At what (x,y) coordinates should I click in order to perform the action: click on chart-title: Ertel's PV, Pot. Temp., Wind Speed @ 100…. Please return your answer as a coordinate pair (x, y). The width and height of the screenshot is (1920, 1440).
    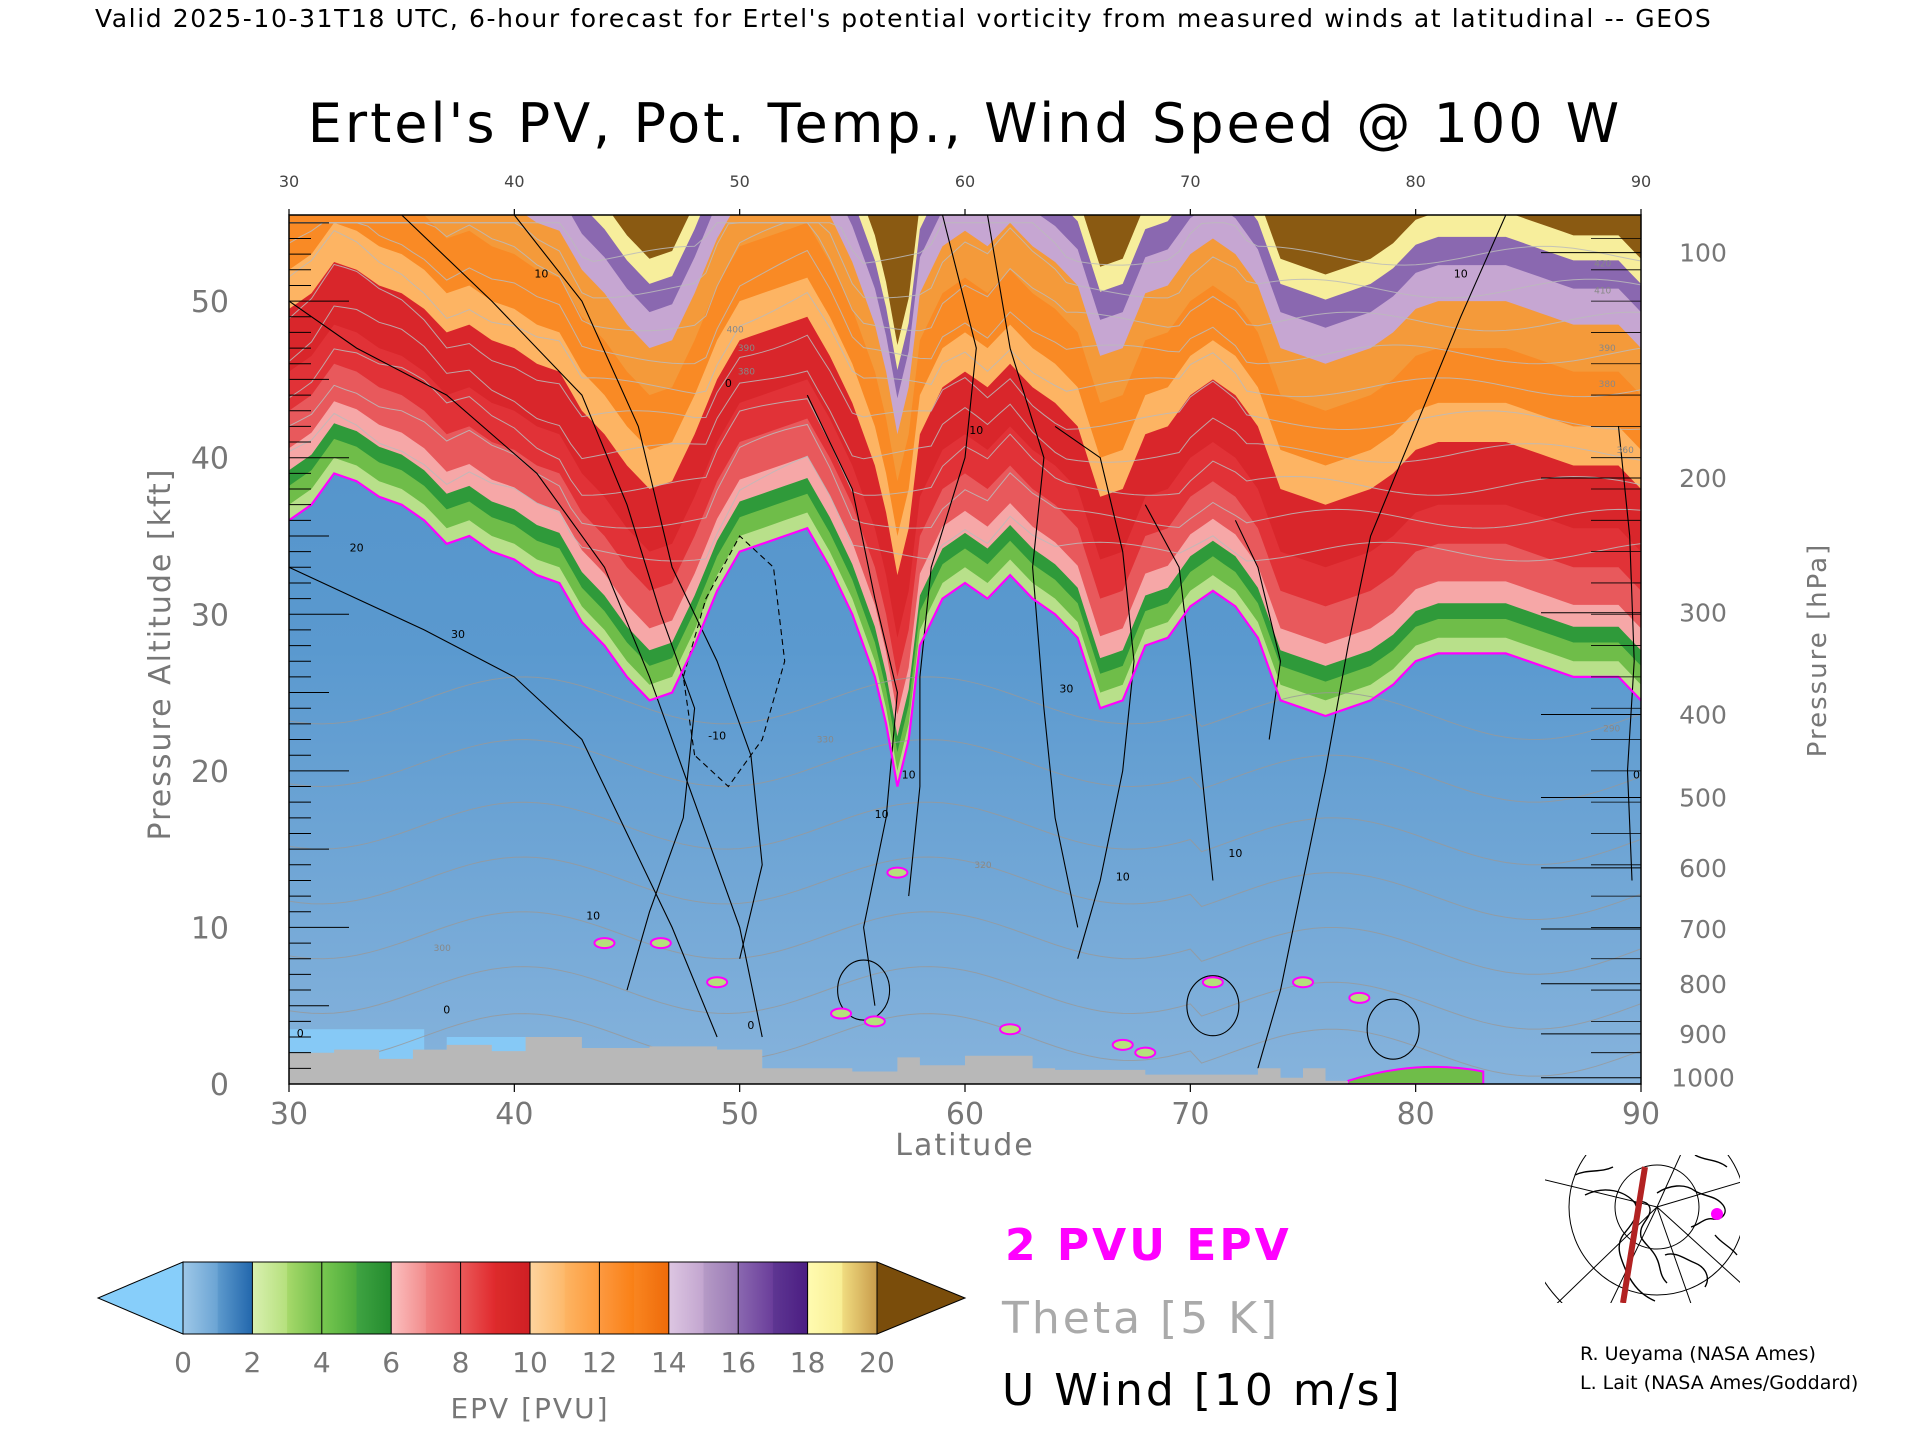
    Looking at the image, I should click on (965, 123).